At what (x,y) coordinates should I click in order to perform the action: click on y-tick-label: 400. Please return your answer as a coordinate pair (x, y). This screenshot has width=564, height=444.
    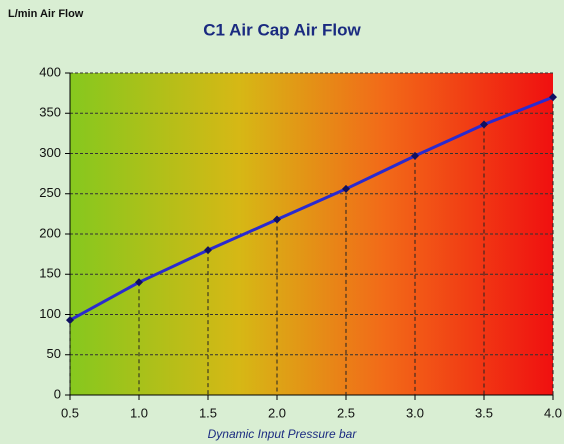
    Looking at the image, I should click on (50, 71).